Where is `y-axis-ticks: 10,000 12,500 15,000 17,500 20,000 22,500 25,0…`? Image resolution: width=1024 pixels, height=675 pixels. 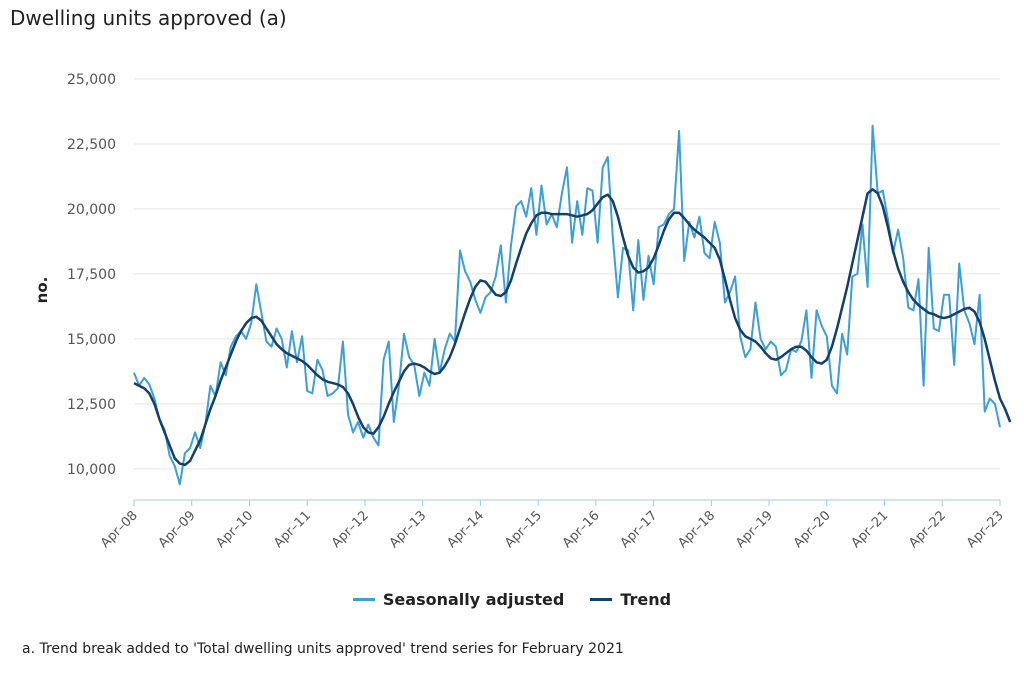
y-axis-ticks: 10,000 12,500 15,000 17,500 20,000 22,500 25,0… is located at coordinates (91, 275).